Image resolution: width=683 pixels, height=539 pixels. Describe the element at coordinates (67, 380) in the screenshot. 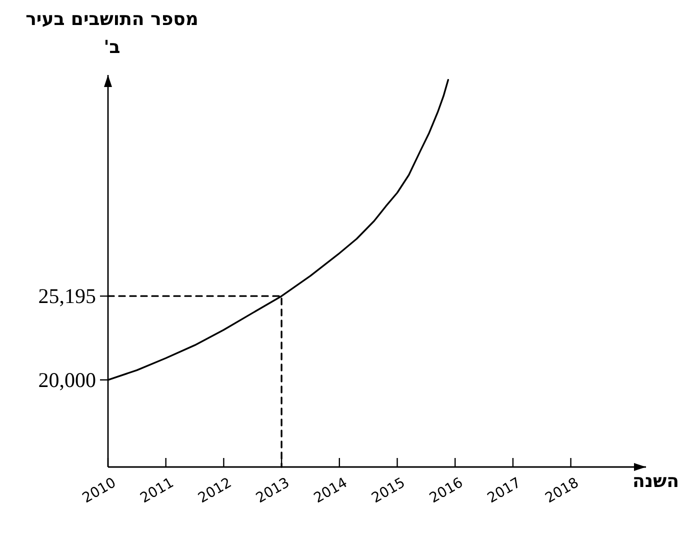

I see `y-tick-label: 20,000` at that location.